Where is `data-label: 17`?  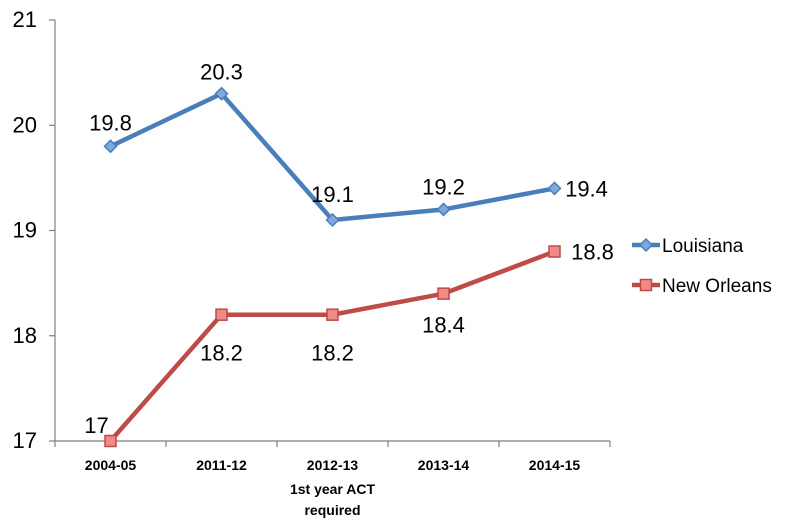 data-label: 17 is located at coordinates (96, 425).